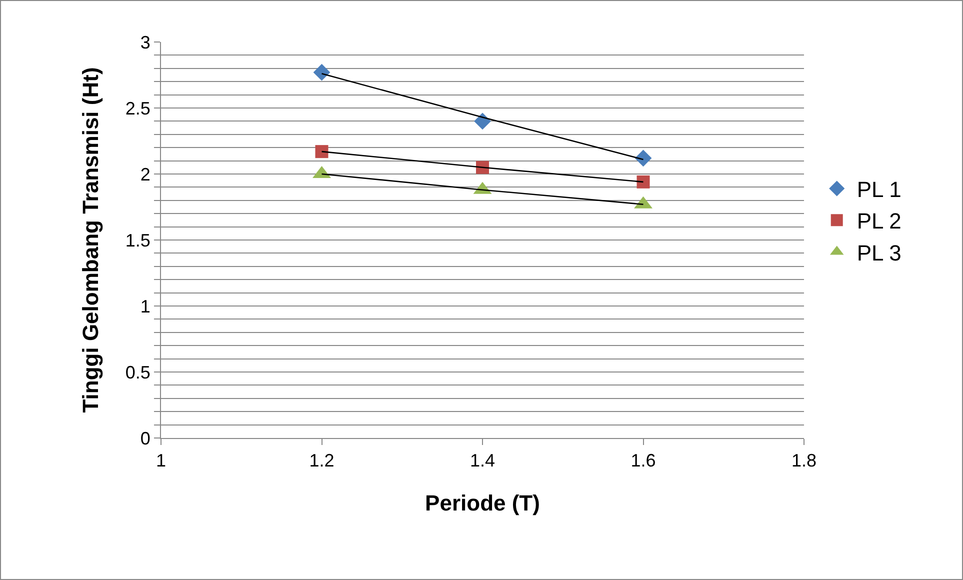  What do you see at coordinates (804, 460) in the screenshot?
I see `x-tick-label: 1.8` at bounding box center [804, 460].